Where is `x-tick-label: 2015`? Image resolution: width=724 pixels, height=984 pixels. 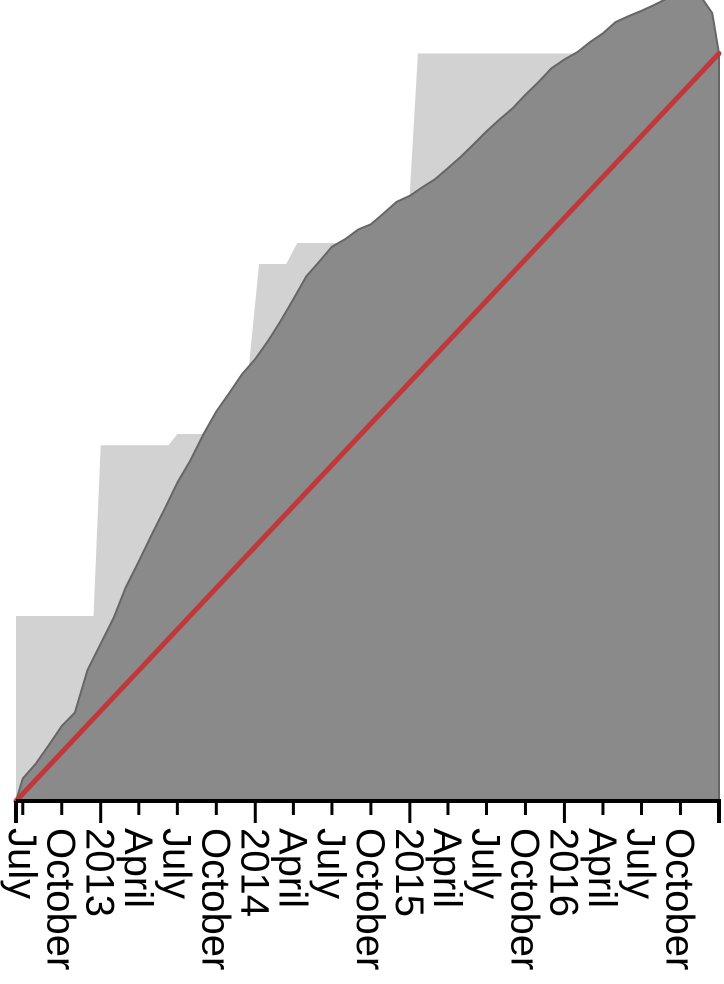
x-tick-label: 2015 is located at coordinates (409, 872).